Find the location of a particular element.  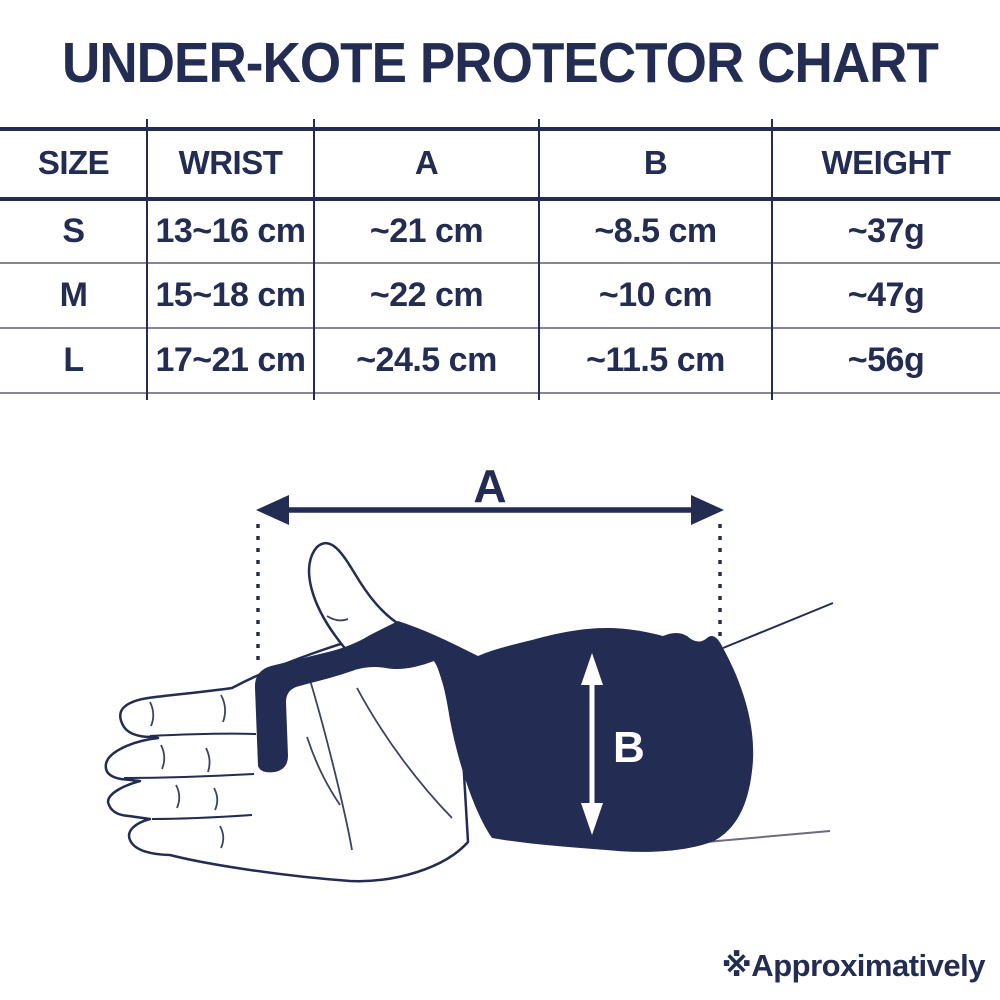

a-dimension-label: A is located at coordinates (489, 486).